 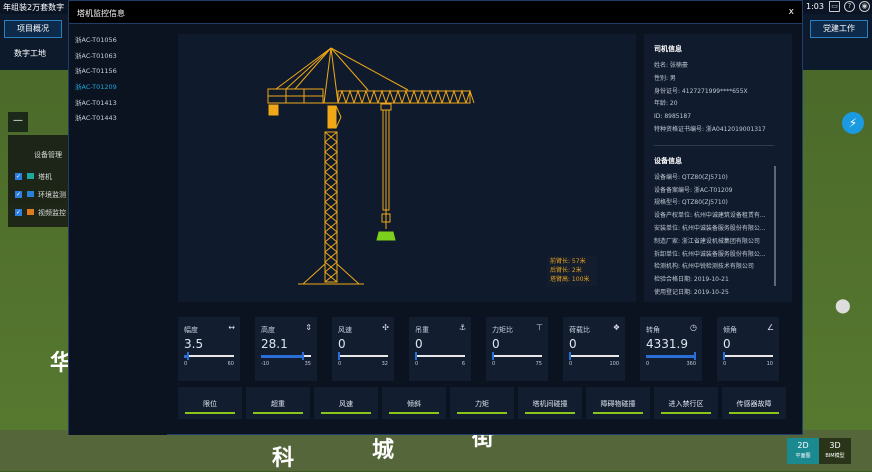 I want to click on nav-project-overview: 项目概况, so click(x=33, y=29).